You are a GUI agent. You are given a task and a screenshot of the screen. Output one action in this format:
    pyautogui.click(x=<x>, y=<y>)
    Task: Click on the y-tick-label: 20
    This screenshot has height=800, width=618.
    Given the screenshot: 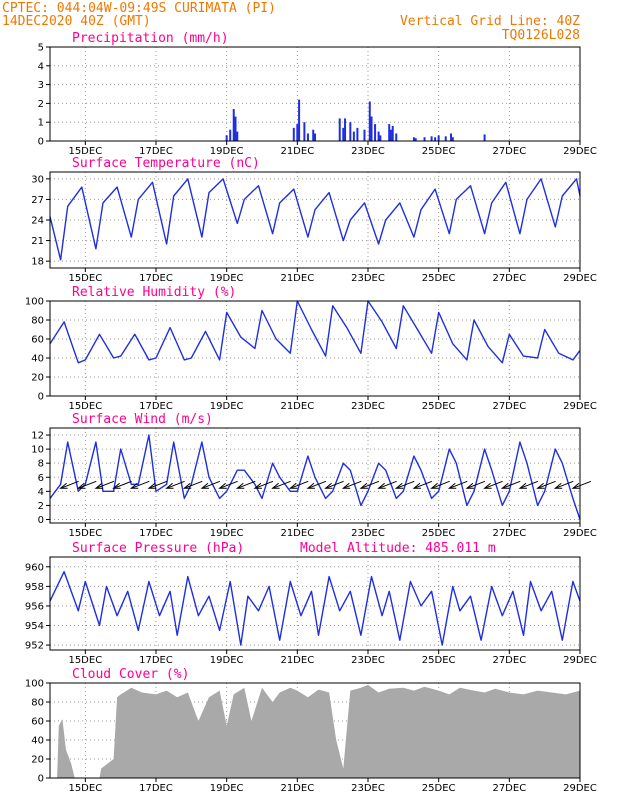 What is the action you would take?
    pyautogui.click(x=37, y=760)
    